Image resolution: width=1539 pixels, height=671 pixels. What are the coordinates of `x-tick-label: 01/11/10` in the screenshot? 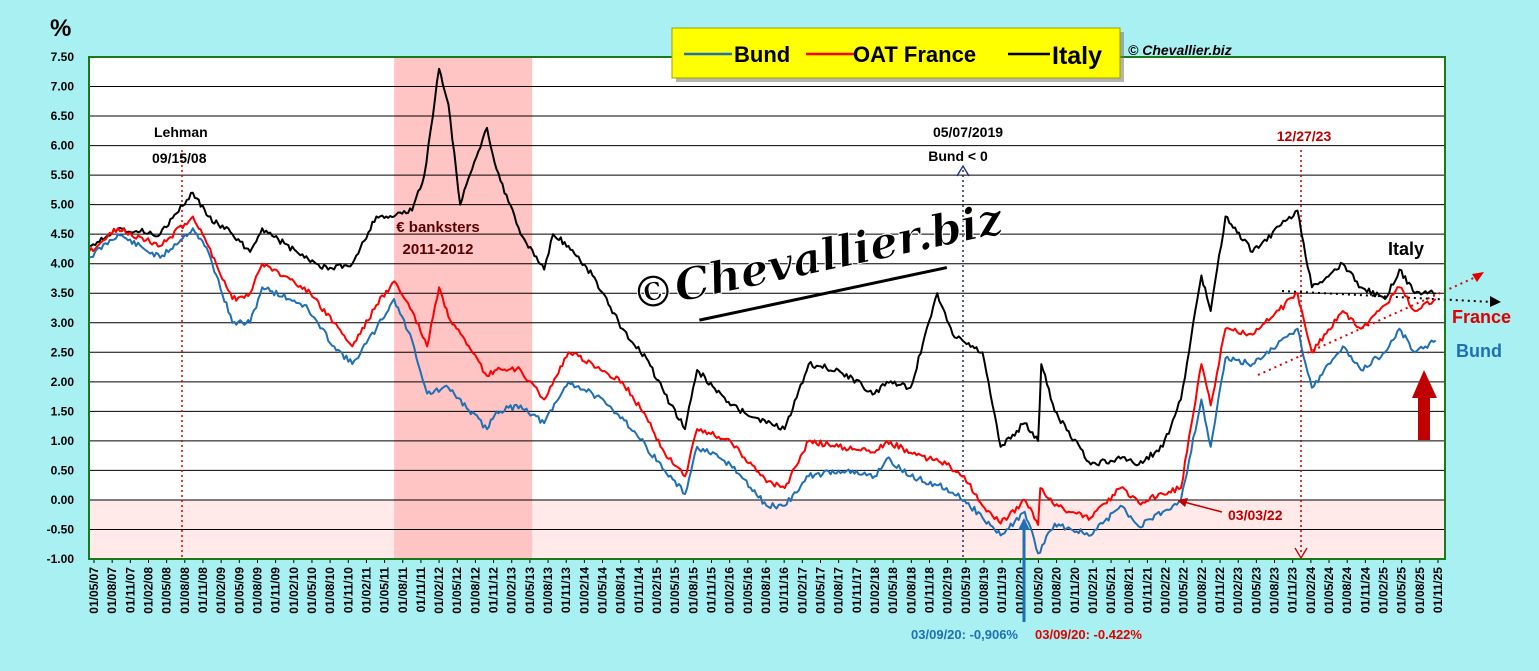 It's located at (348, 590).